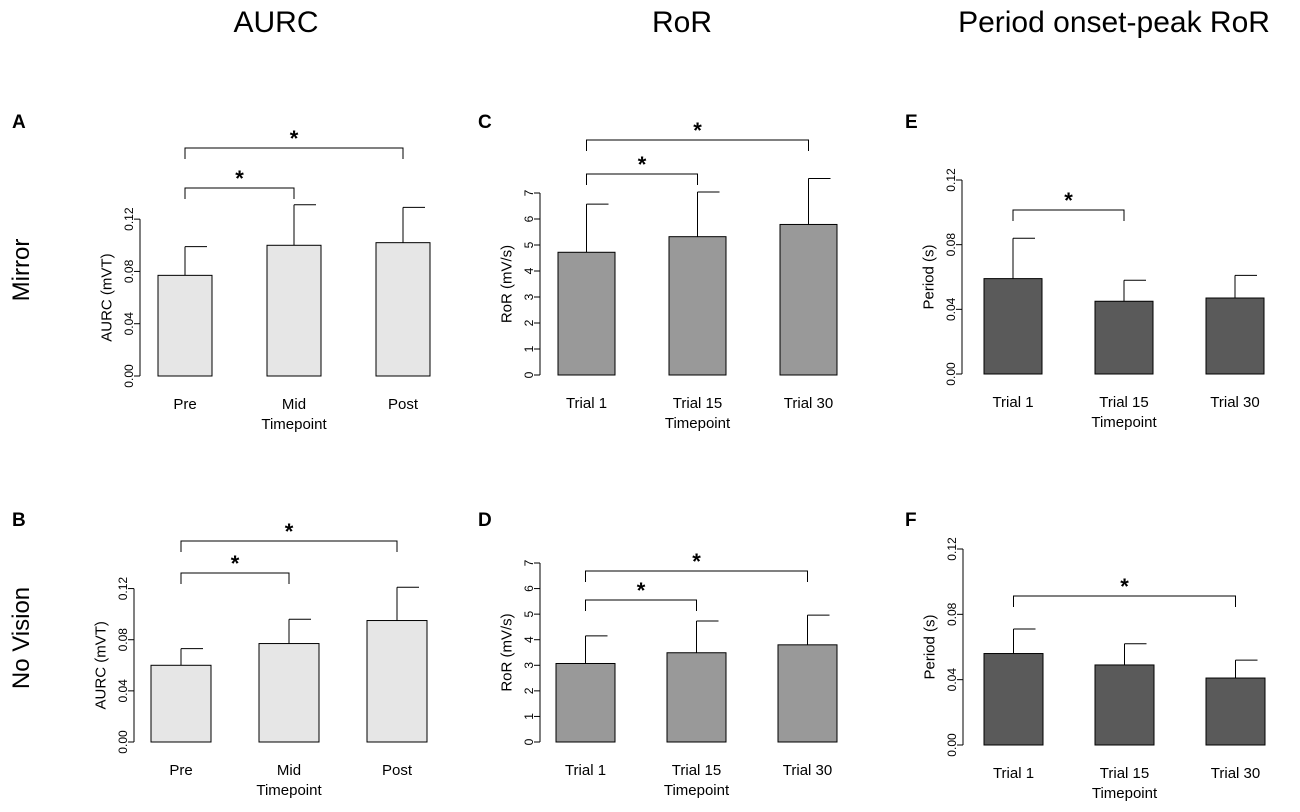 The image size is (1300, 812). What do you see at coordinates (1124, 422) in the screenshot?
I see `x-axis-title-e: Timepoint` at bounding box center [1124, 422].